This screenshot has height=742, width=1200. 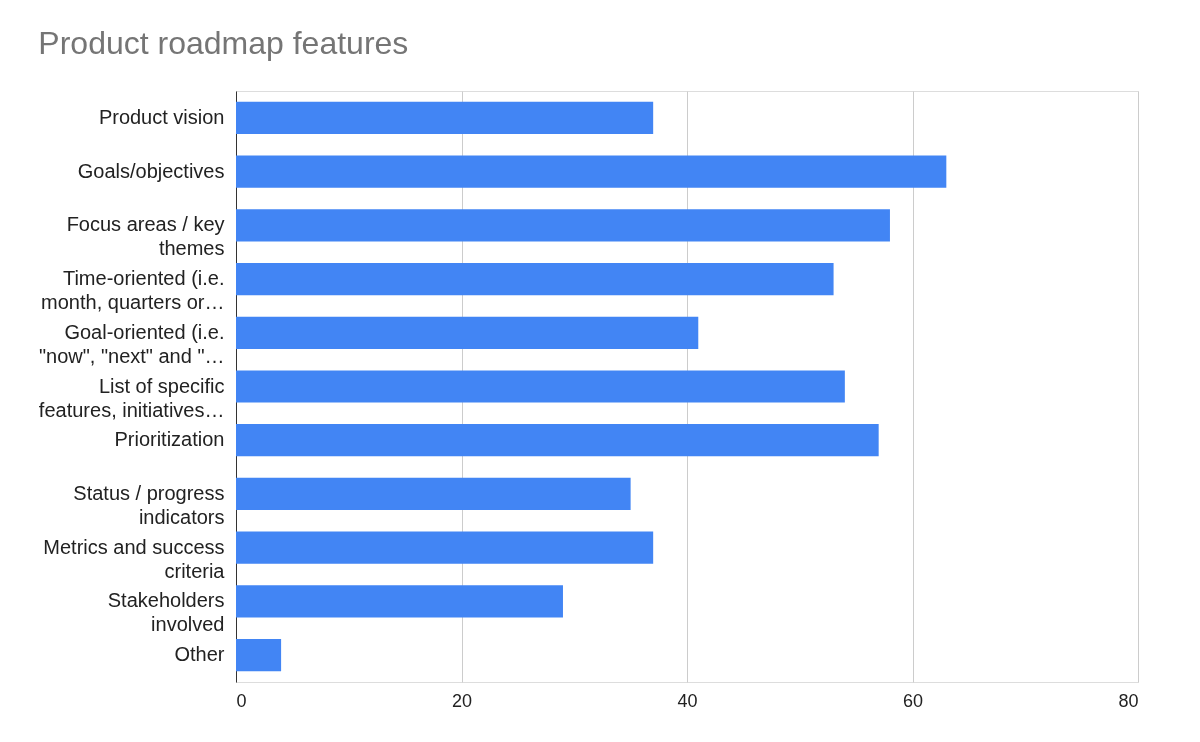 What do you see at coordinates (199, 654) in the screenshot?
I see `y-tick-label: Other` at bounding box center [199, 654].